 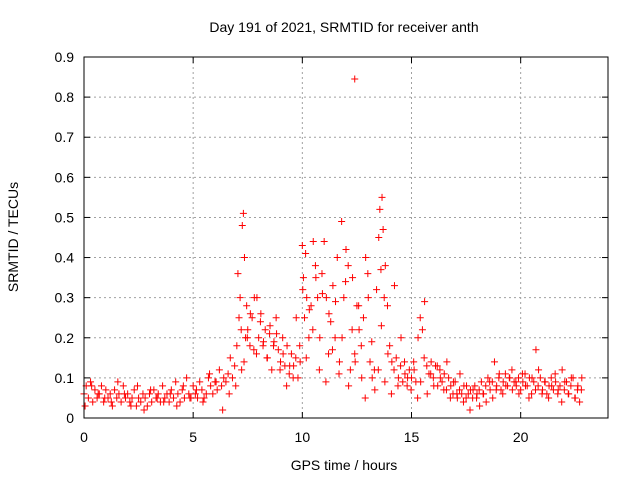 I want to click on y-tick-label: 0.5, so click(x=65, y=217).